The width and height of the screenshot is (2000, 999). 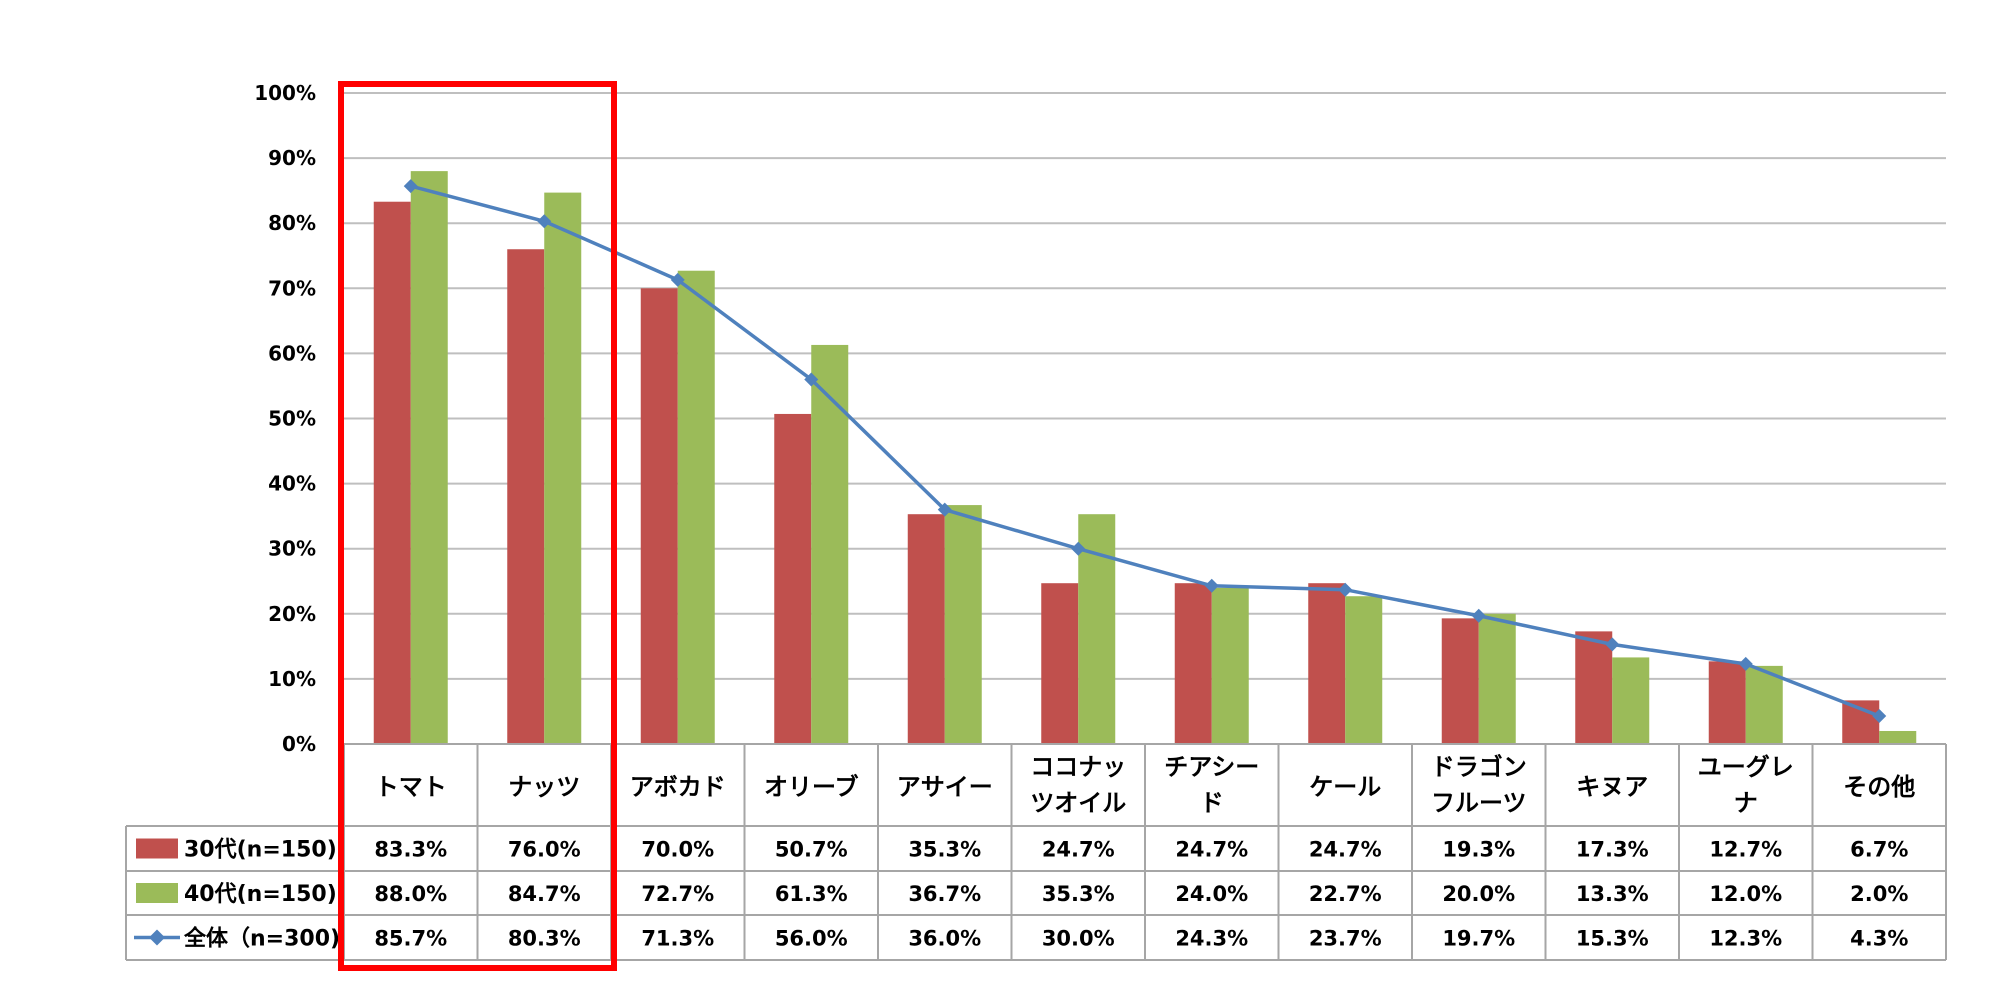 What do you see at coordinates (1478, 939) in the screenshot?
I see `data-label: 19.7%` at bounding box center [1478, 939].